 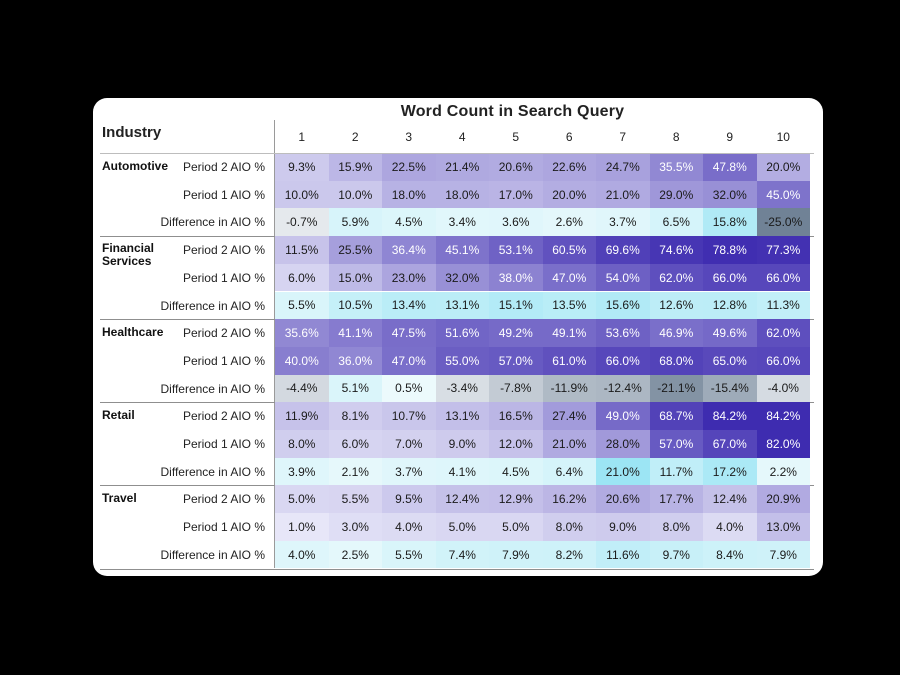 What do you see at coordinates (676, 388) in the screenshot?
I see `heatmap-cell: -21.1%` at bounding box center [676, 388].